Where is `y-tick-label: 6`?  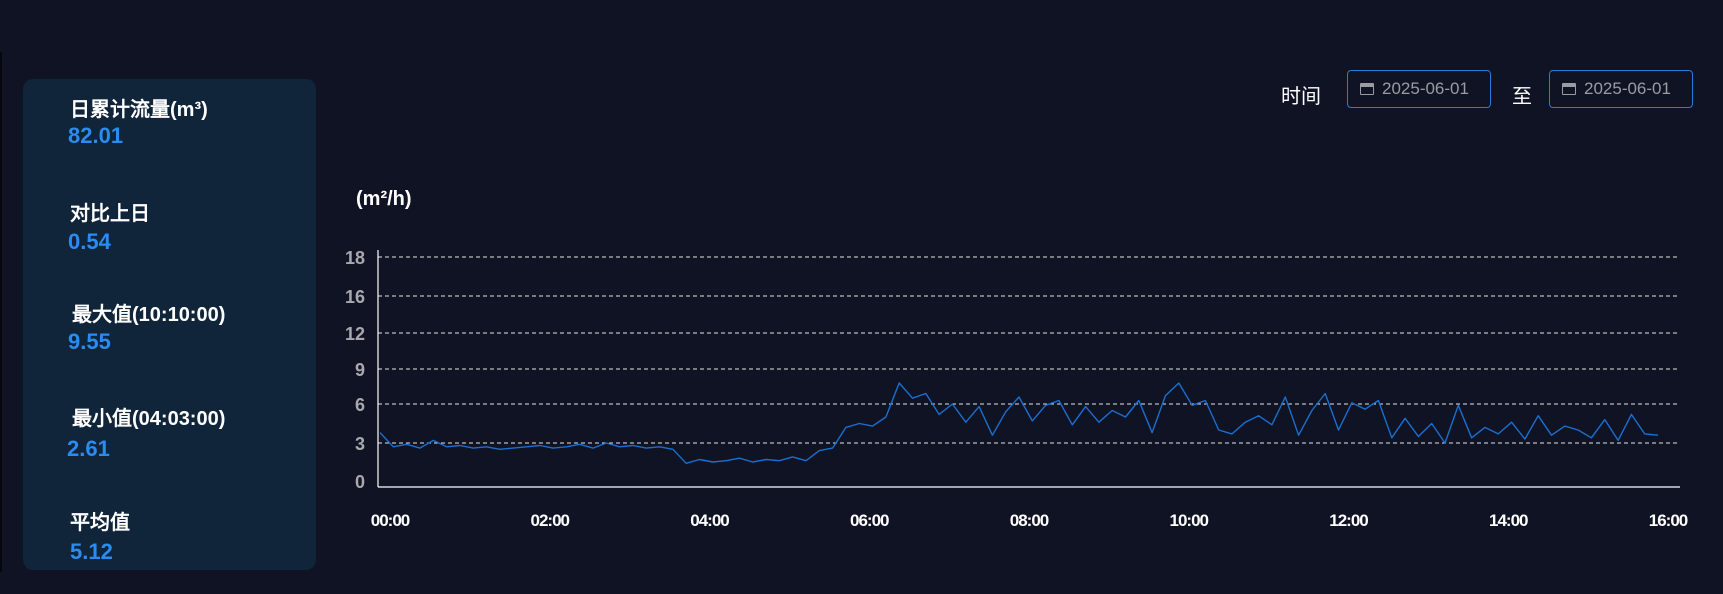 y-tick-label: 6 is located at coordinates (360, 405).